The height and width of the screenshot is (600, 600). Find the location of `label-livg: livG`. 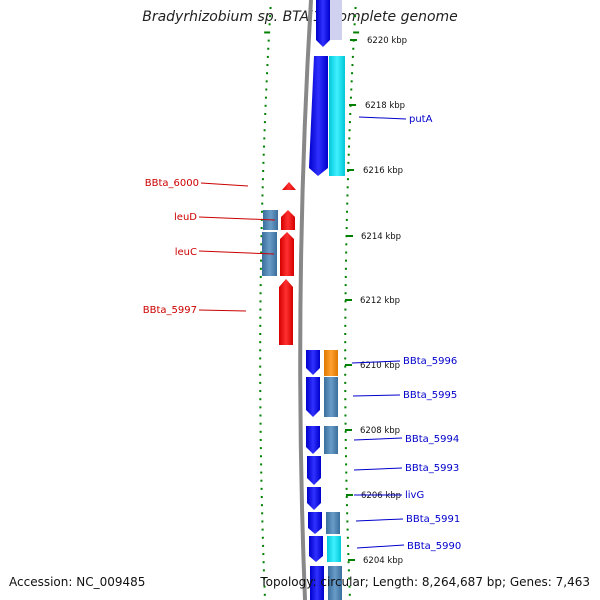

label-livg: livG is located at coordinates (414, 495).